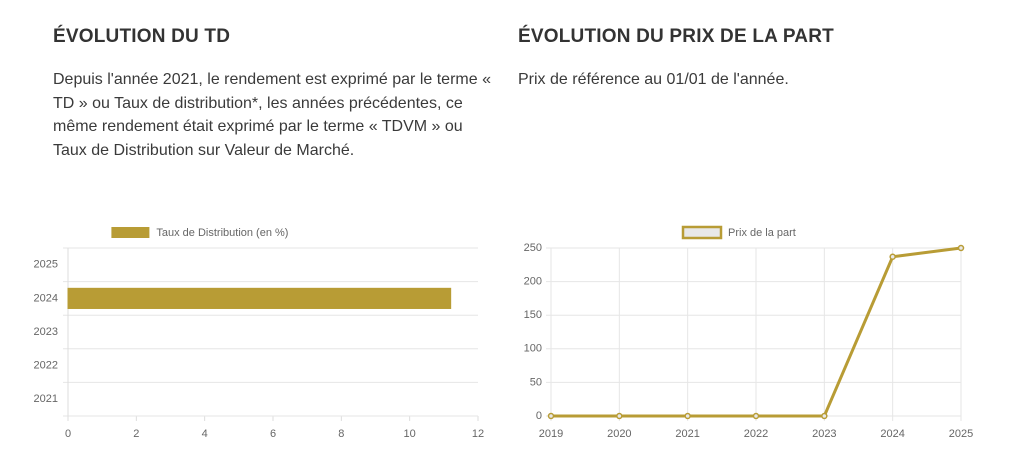 The width and height of the screenshot is (1024, 467). I want to click on y-tick-label: 2021, so click(46, 399).